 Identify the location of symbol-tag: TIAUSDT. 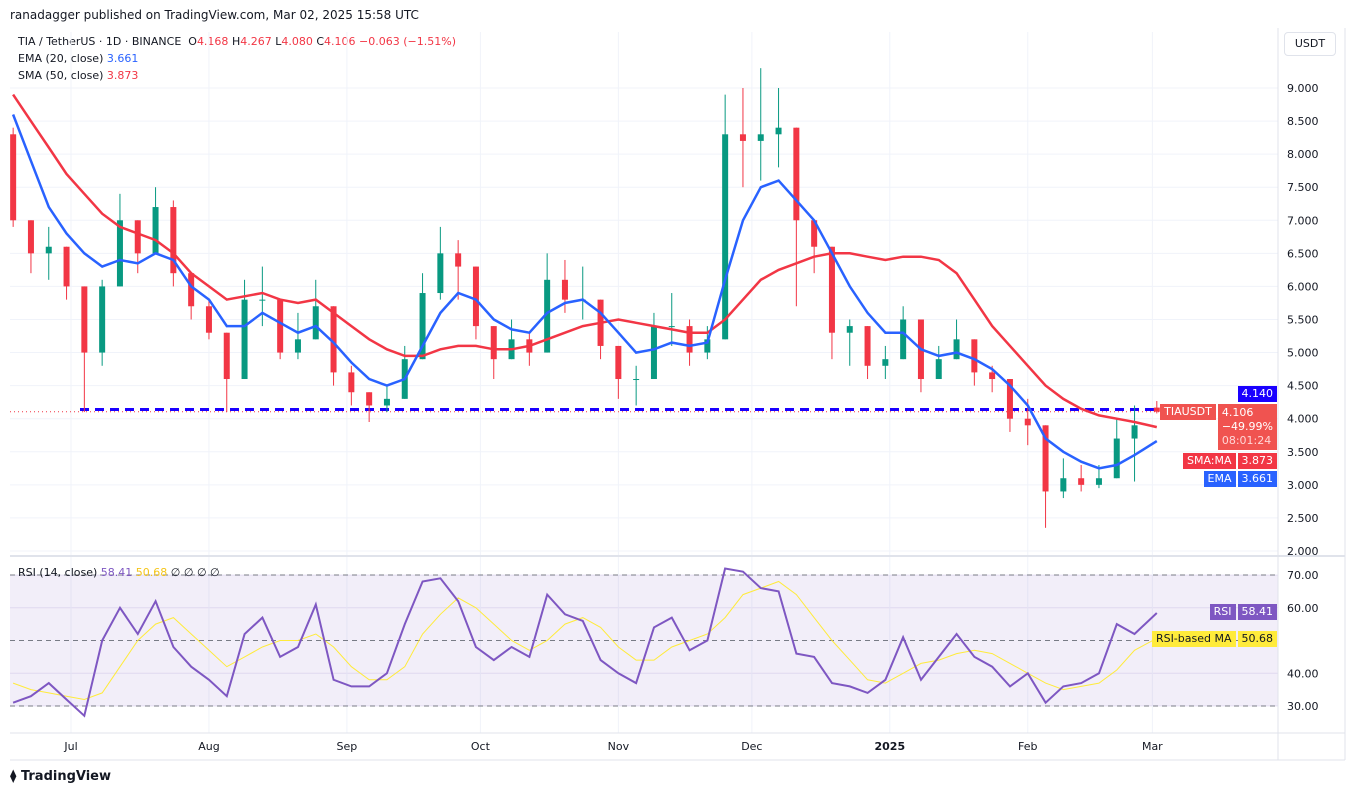
(1188, 412).